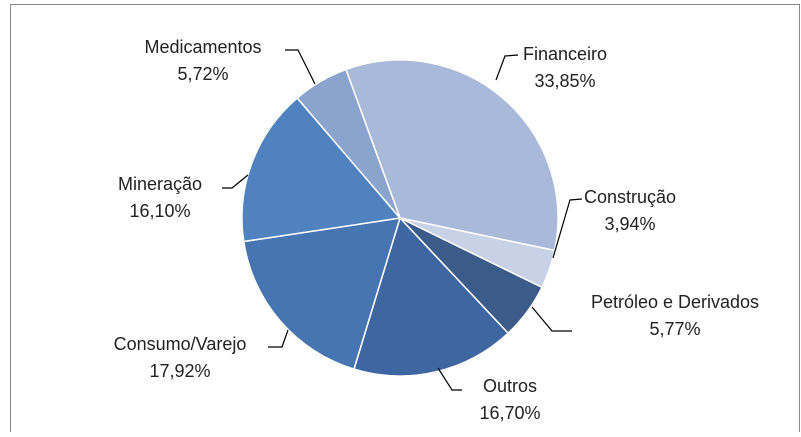 The image size is (801, 437). What do you see at coordinates (509, 413) in the screenshot?
I see `value-label: 16,70%` at bounding box center [509, 413].